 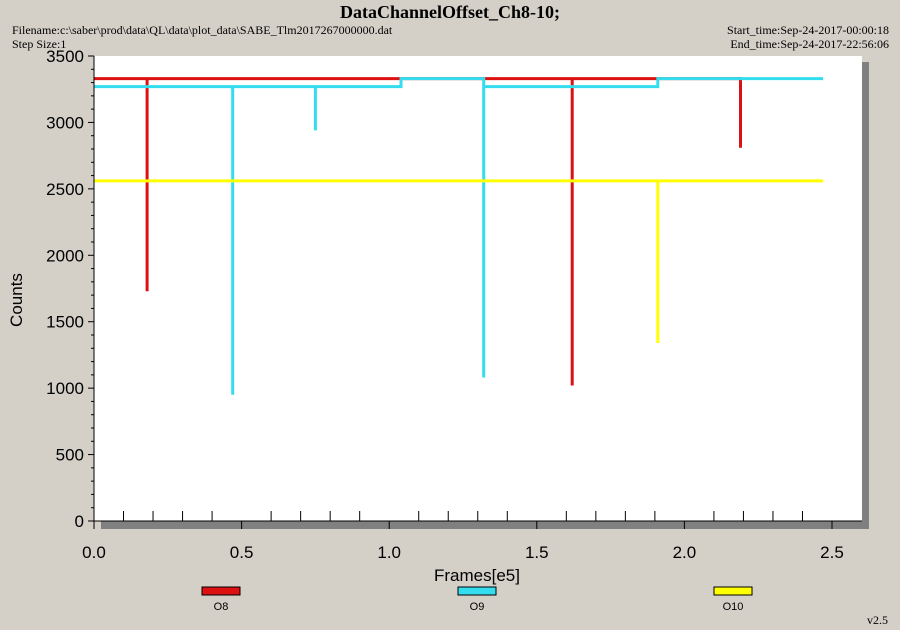 I want to click on x-tick-label: 2.5, so click(x=832, y=552).